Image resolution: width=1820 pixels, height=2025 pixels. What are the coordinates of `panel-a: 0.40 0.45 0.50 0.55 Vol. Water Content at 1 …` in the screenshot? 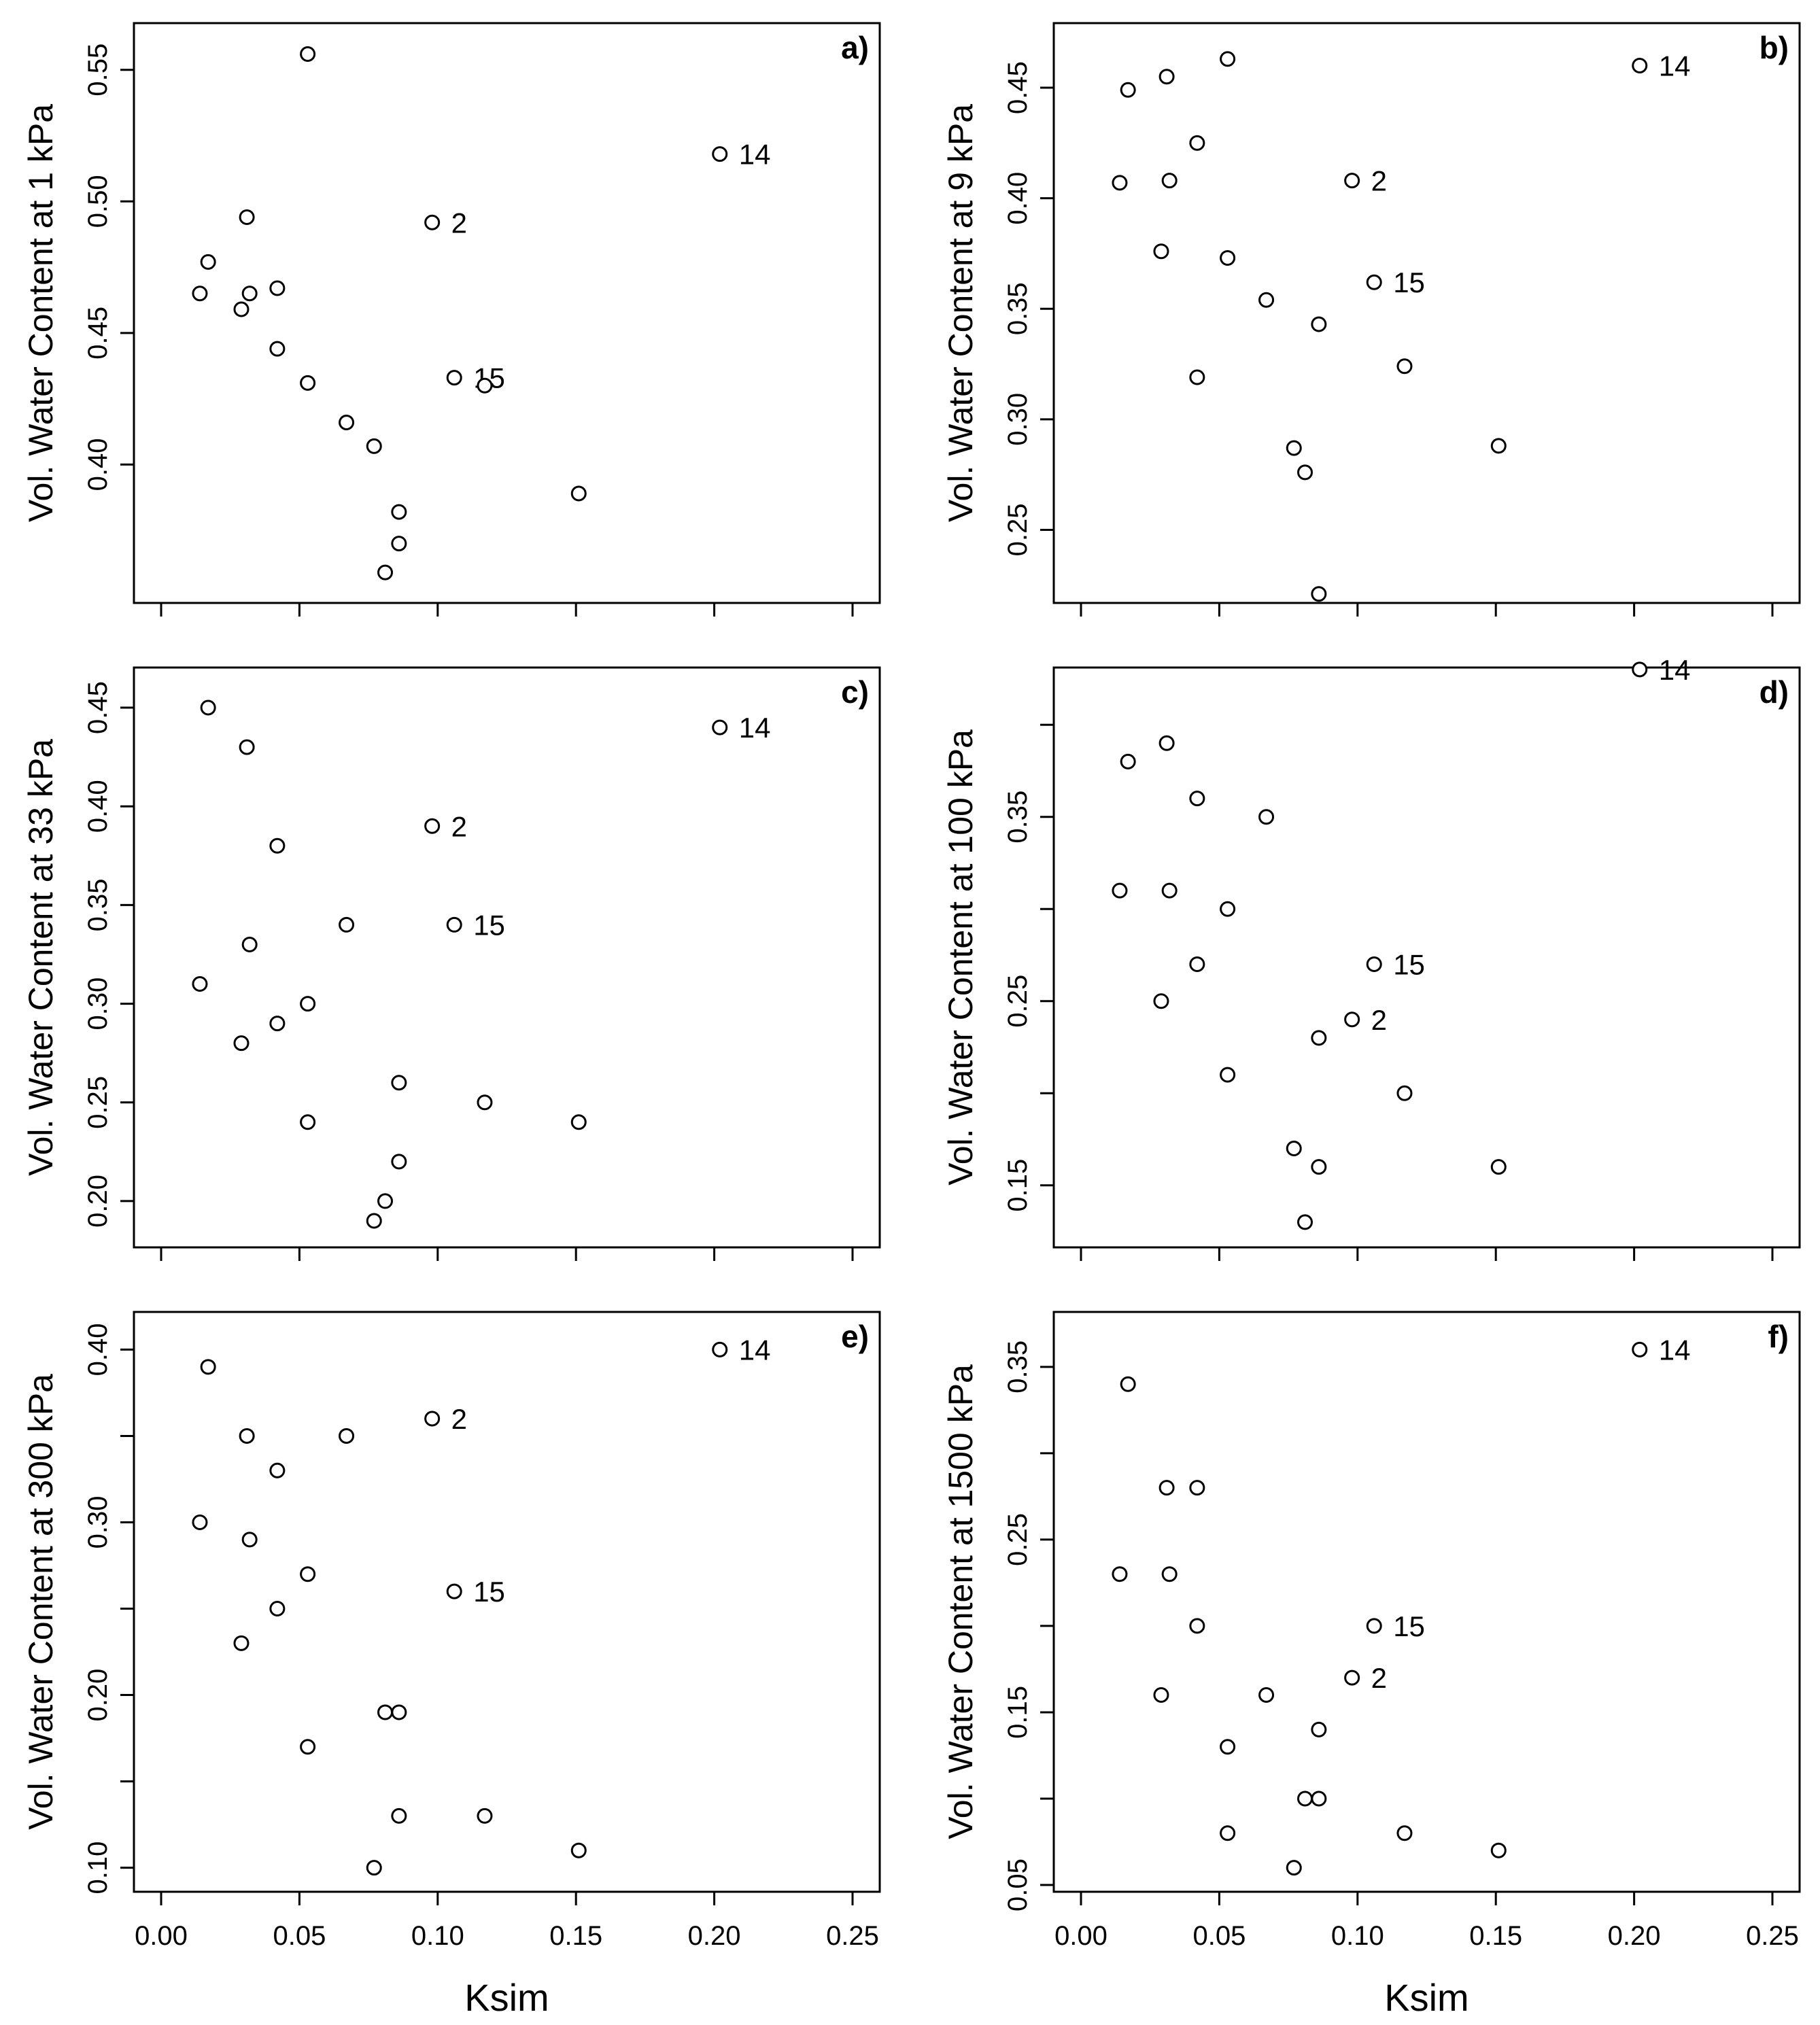 It's located at (451, 319).